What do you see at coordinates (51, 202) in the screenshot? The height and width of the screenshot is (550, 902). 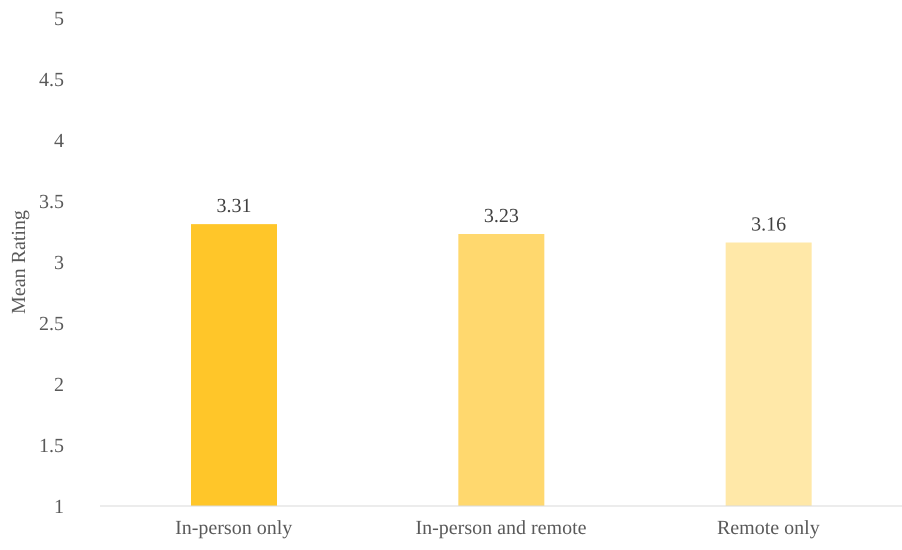 I see `y-tick-label: 3.5` at bounding box center [51, 202].